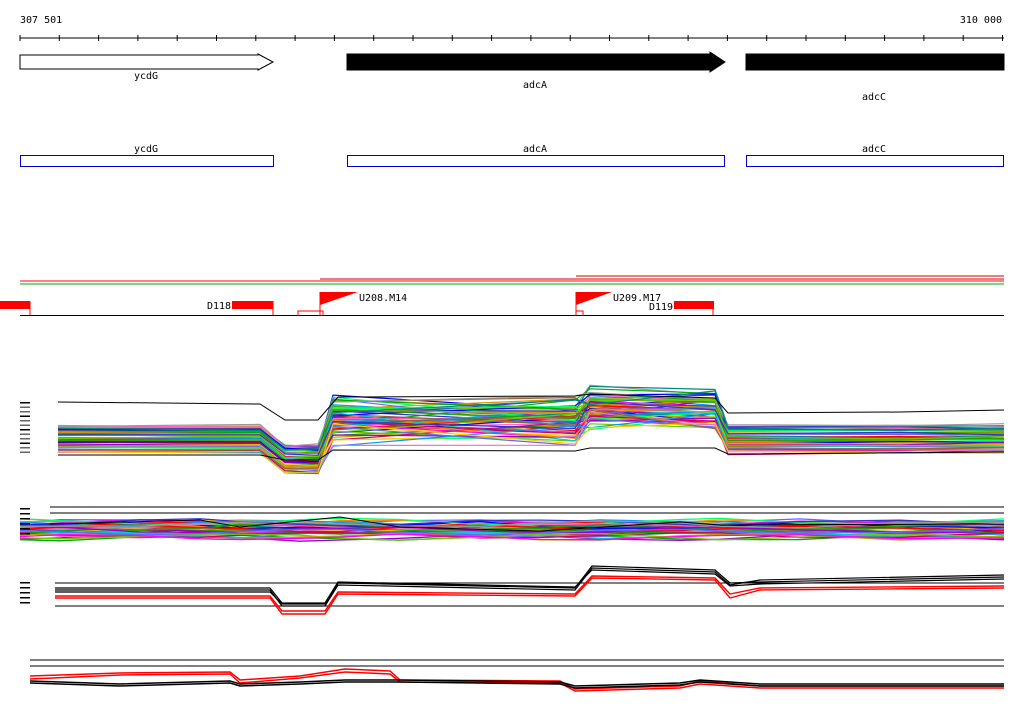 This screenshot has height=714, width=1024. I want to click on gene-label-ycdG: ycdG, so click(146, 76).